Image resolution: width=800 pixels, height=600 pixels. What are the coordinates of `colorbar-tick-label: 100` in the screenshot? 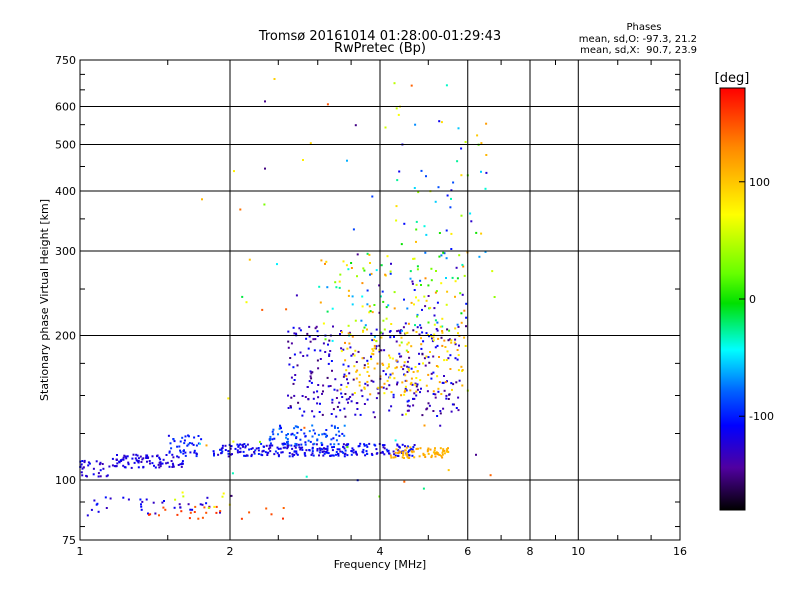 It's located at (759, 182).